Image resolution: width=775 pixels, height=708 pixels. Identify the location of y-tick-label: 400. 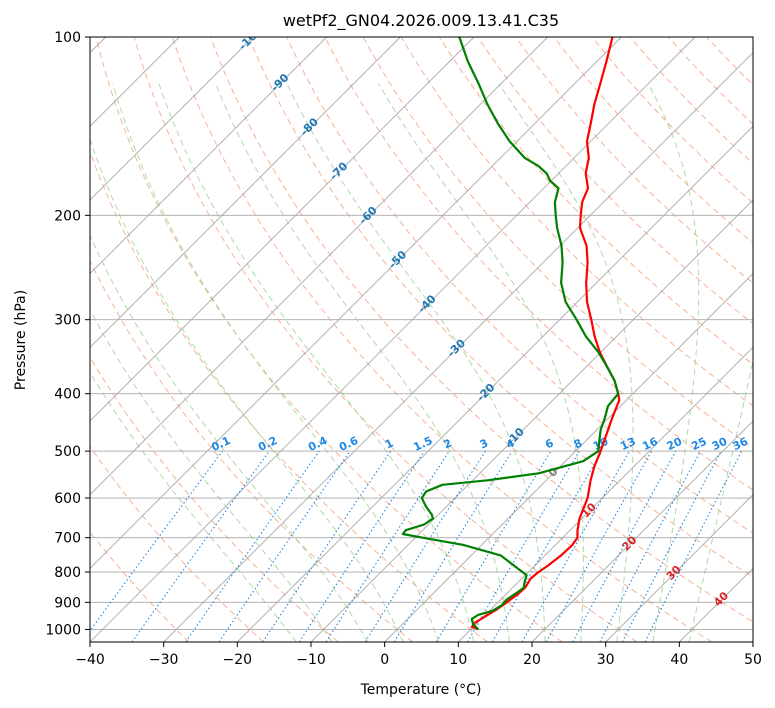
(67, 395).